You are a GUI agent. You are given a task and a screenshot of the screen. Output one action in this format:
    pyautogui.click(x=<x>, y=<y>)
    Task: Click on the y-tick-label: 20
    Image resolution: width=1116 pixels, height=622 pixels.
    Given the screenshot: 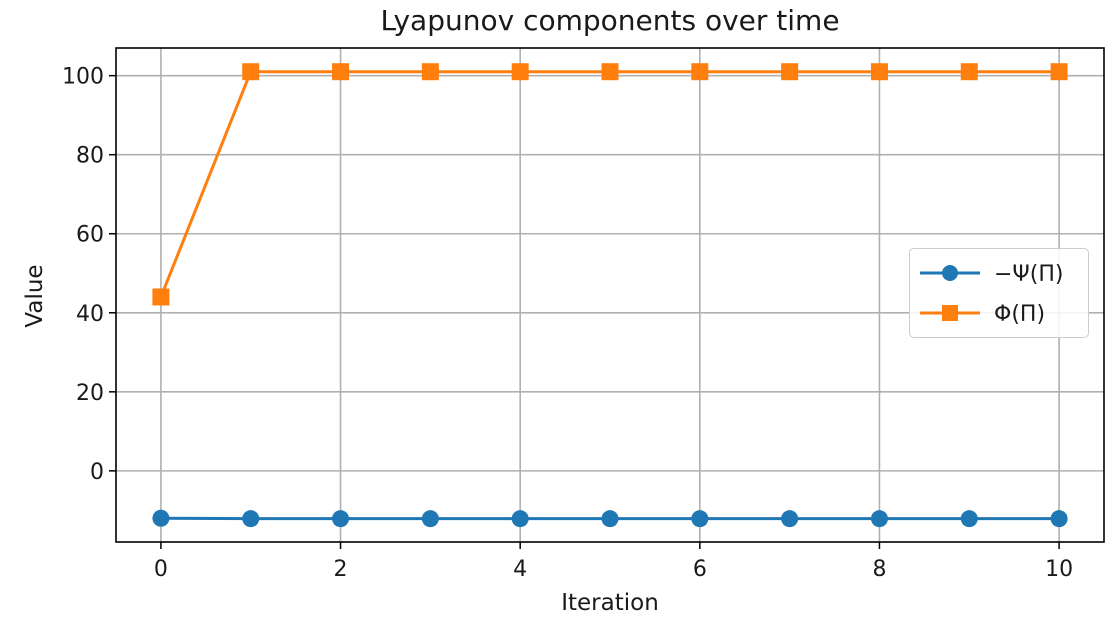 What is the action you would take?
    pyautogui.click(x=90, y=393)
    